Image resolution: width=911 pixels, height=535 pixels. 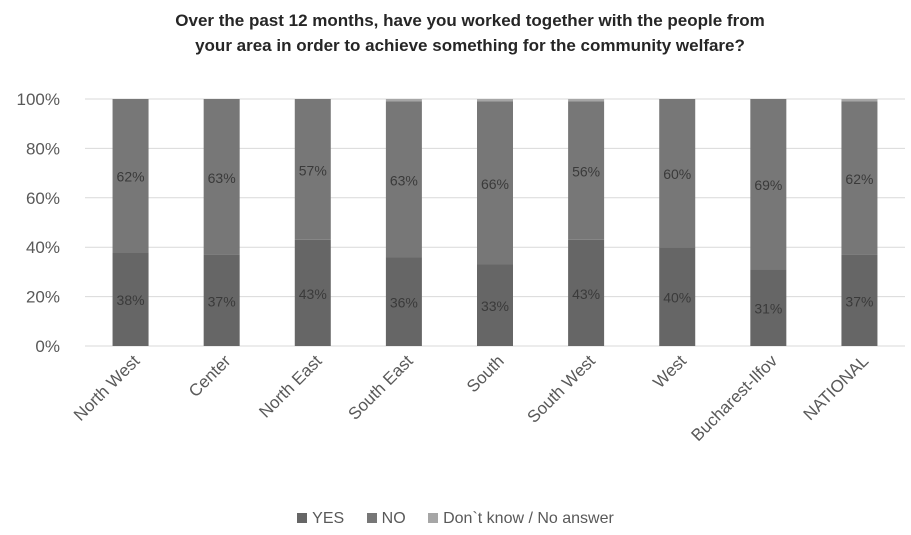 I want to click on data-label-yes-south: 33%, so click(x=495, y=306).